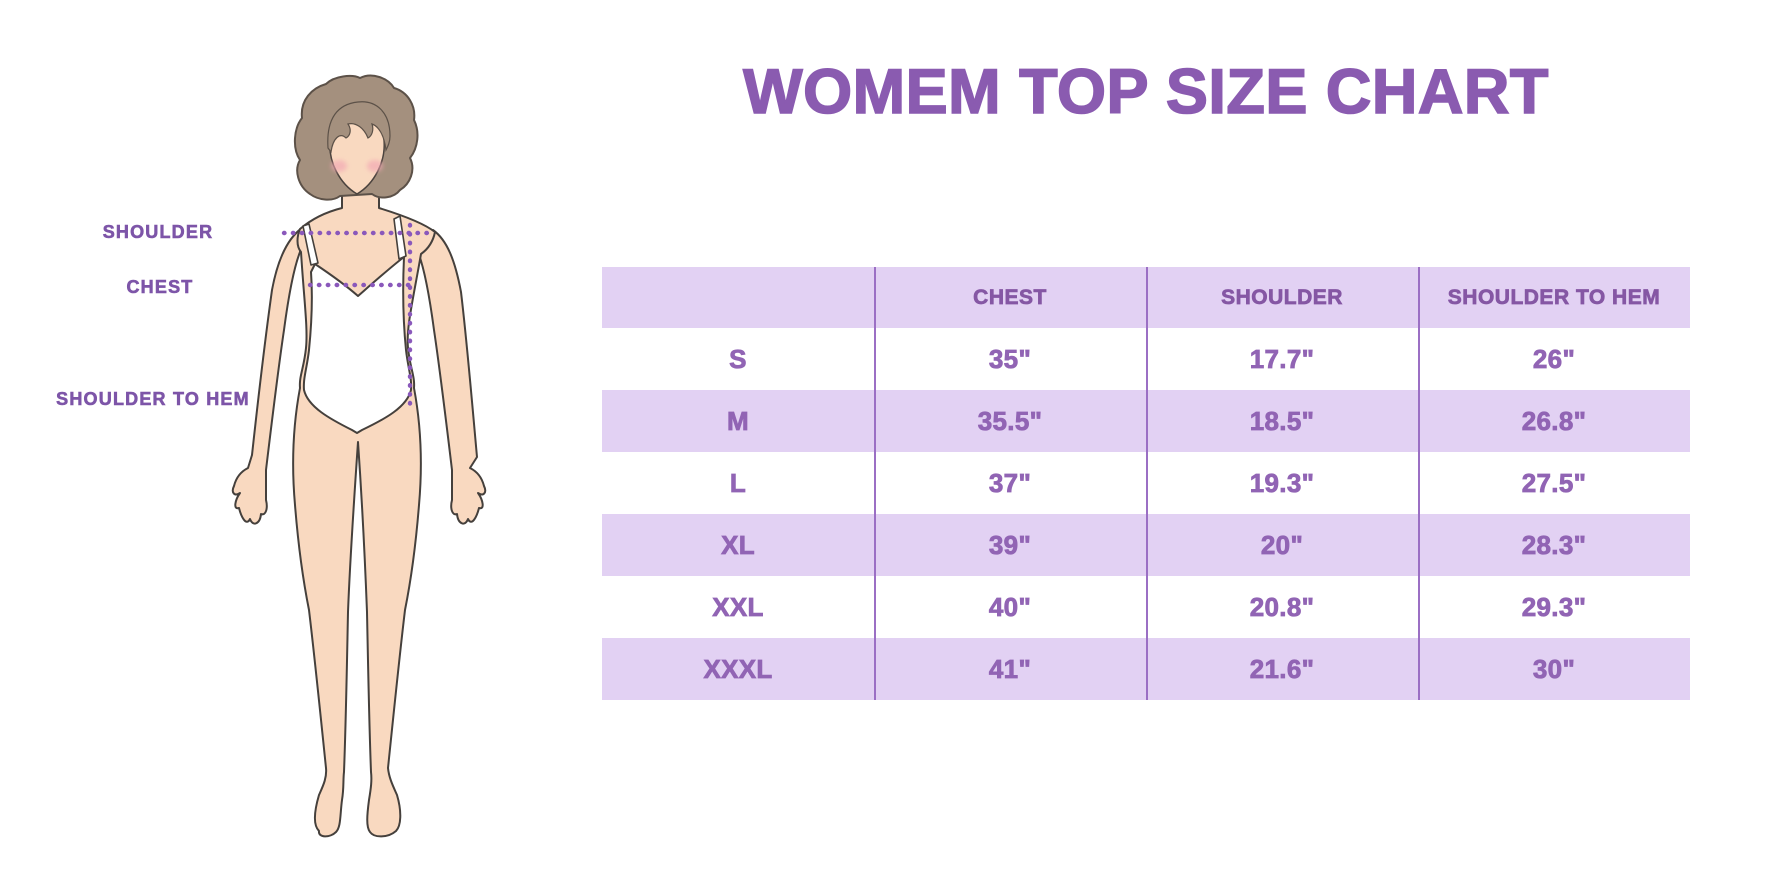 This screenshot has width=1780, height=890. I want to click on body-measurement-illustration, so click(359, 456).